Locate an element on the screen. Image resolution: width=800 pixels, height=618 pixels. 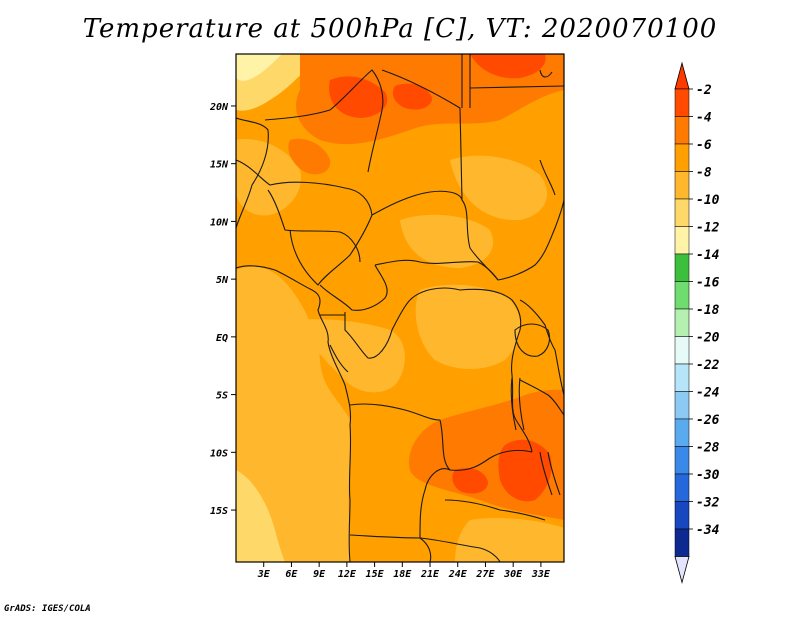
field-sahara-minus2-b is located at coordinates (508, 66).